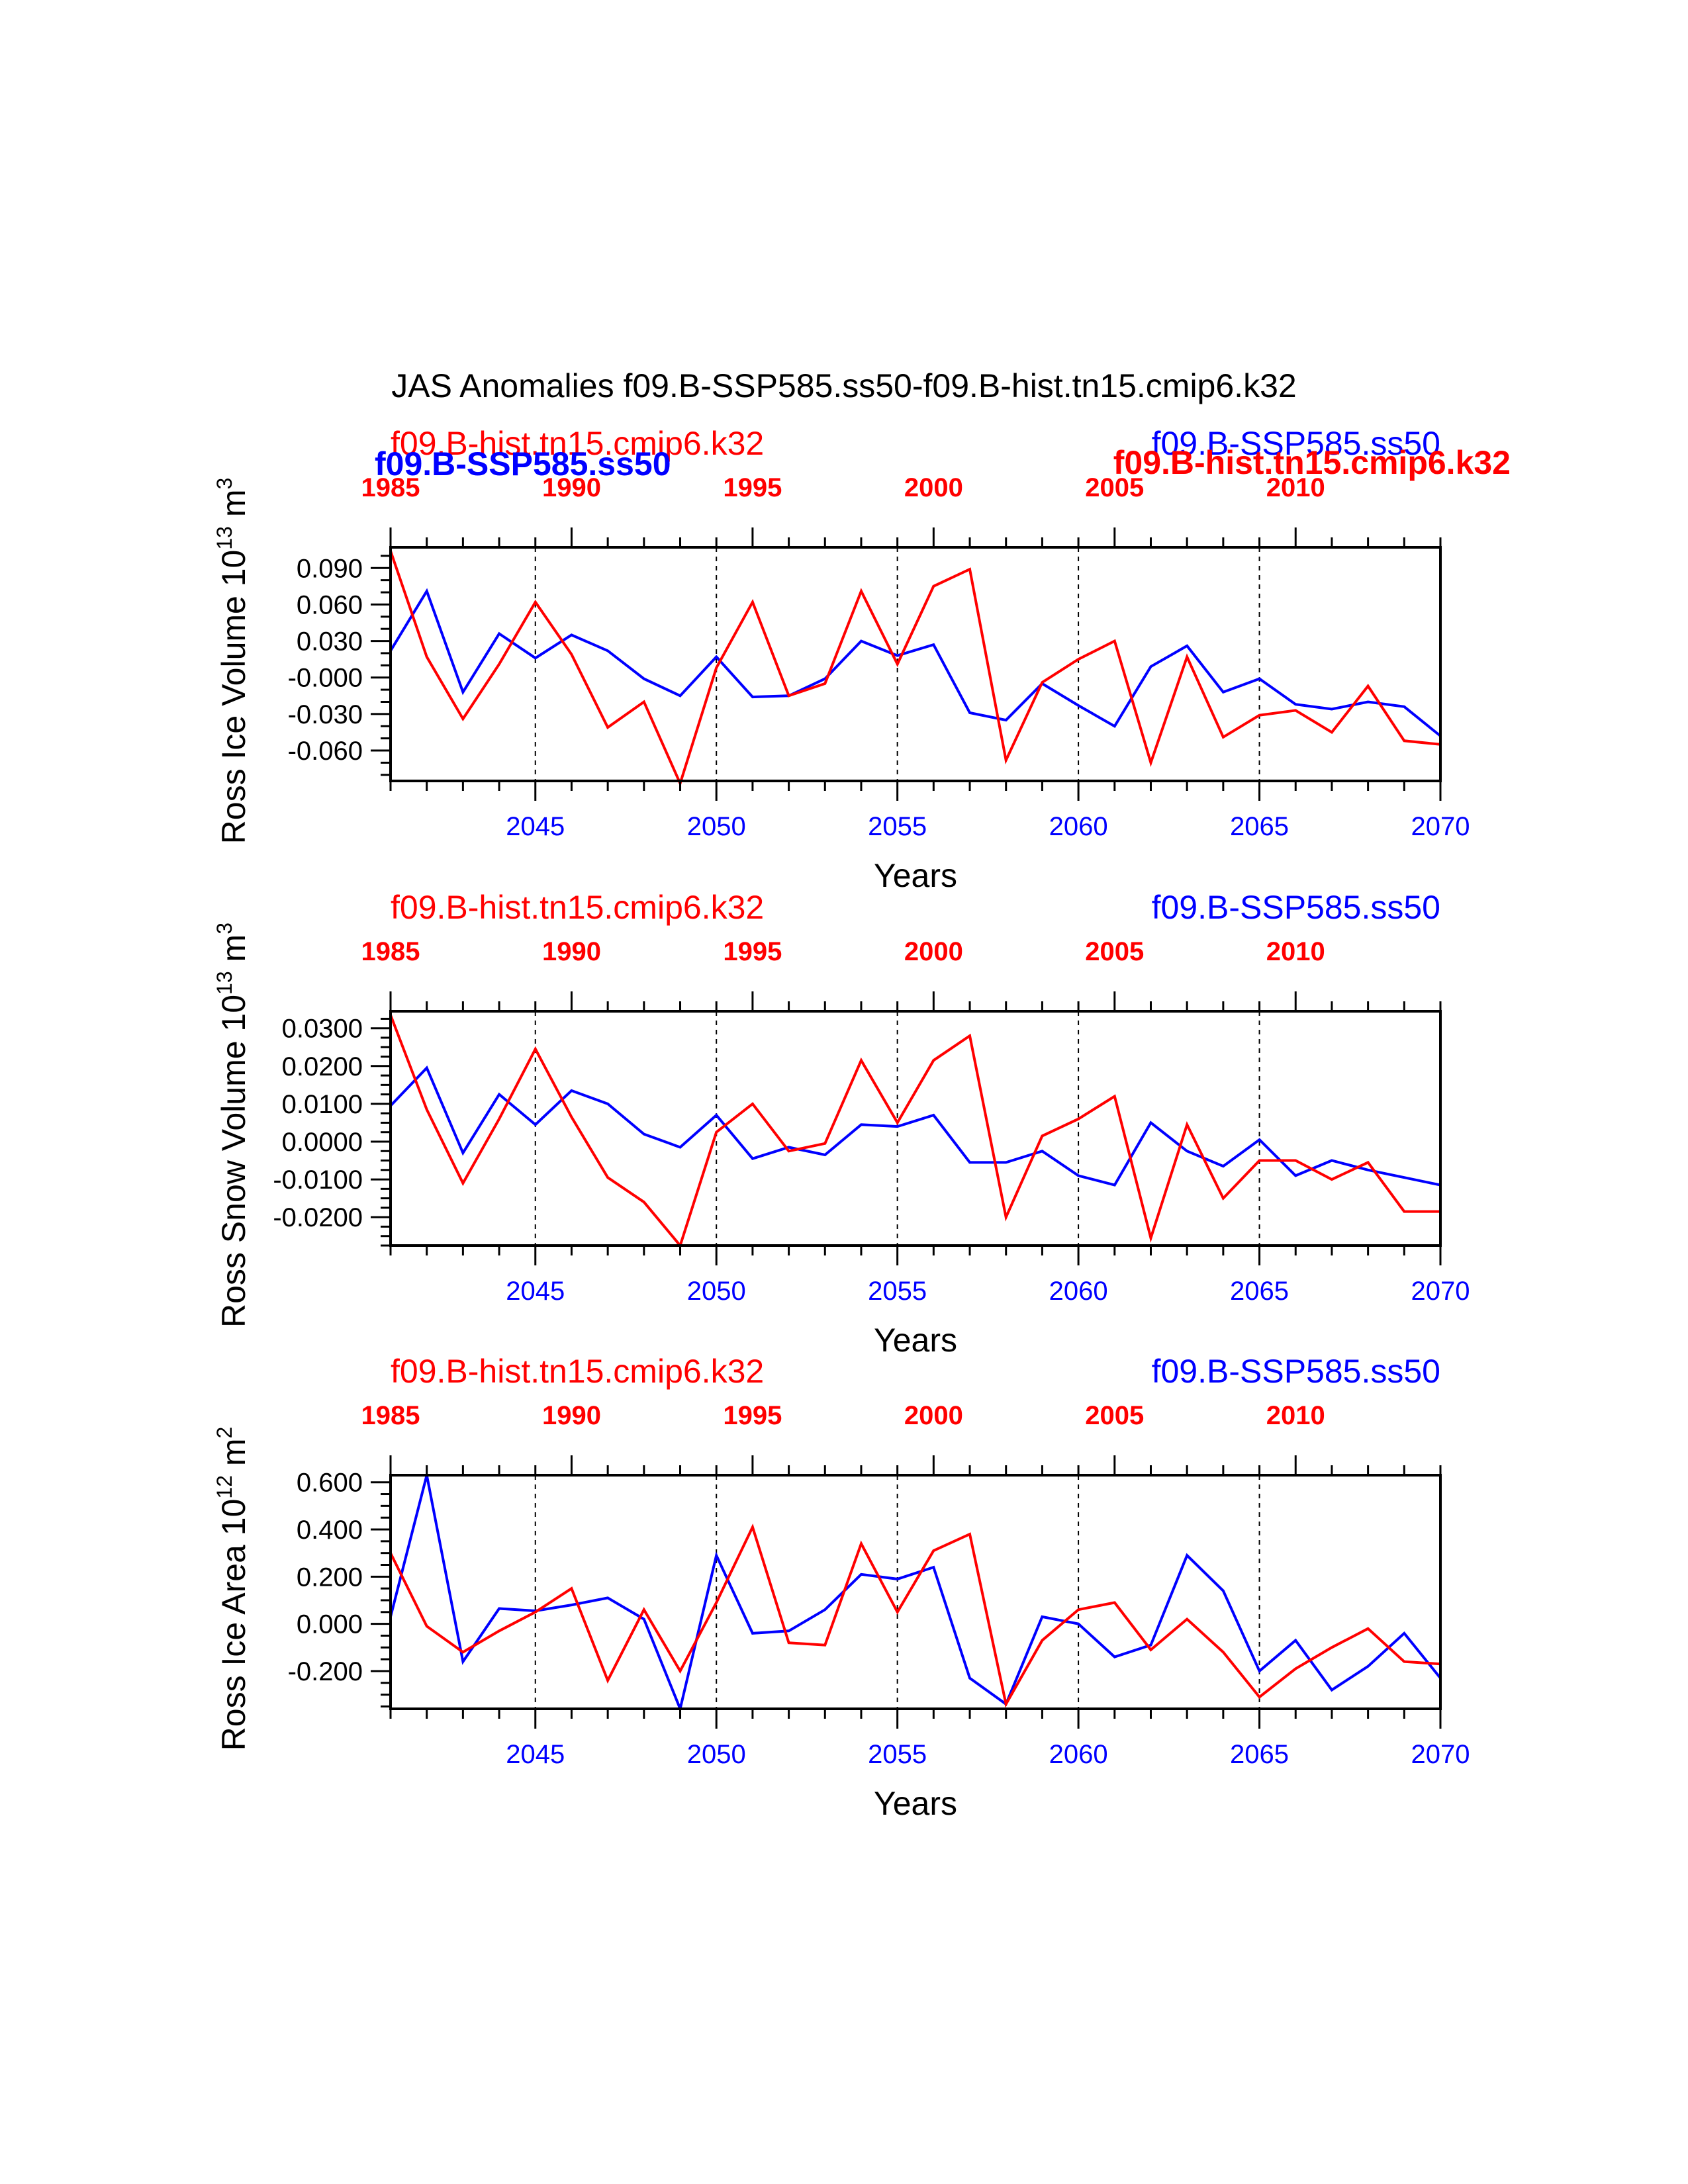 This screenshot has width=1688, height=2184. Describe the element at coordinates (232, 1589) in the screenshot. I see `y-axis-label: Ross Ice Area 1012 m2` at that location.